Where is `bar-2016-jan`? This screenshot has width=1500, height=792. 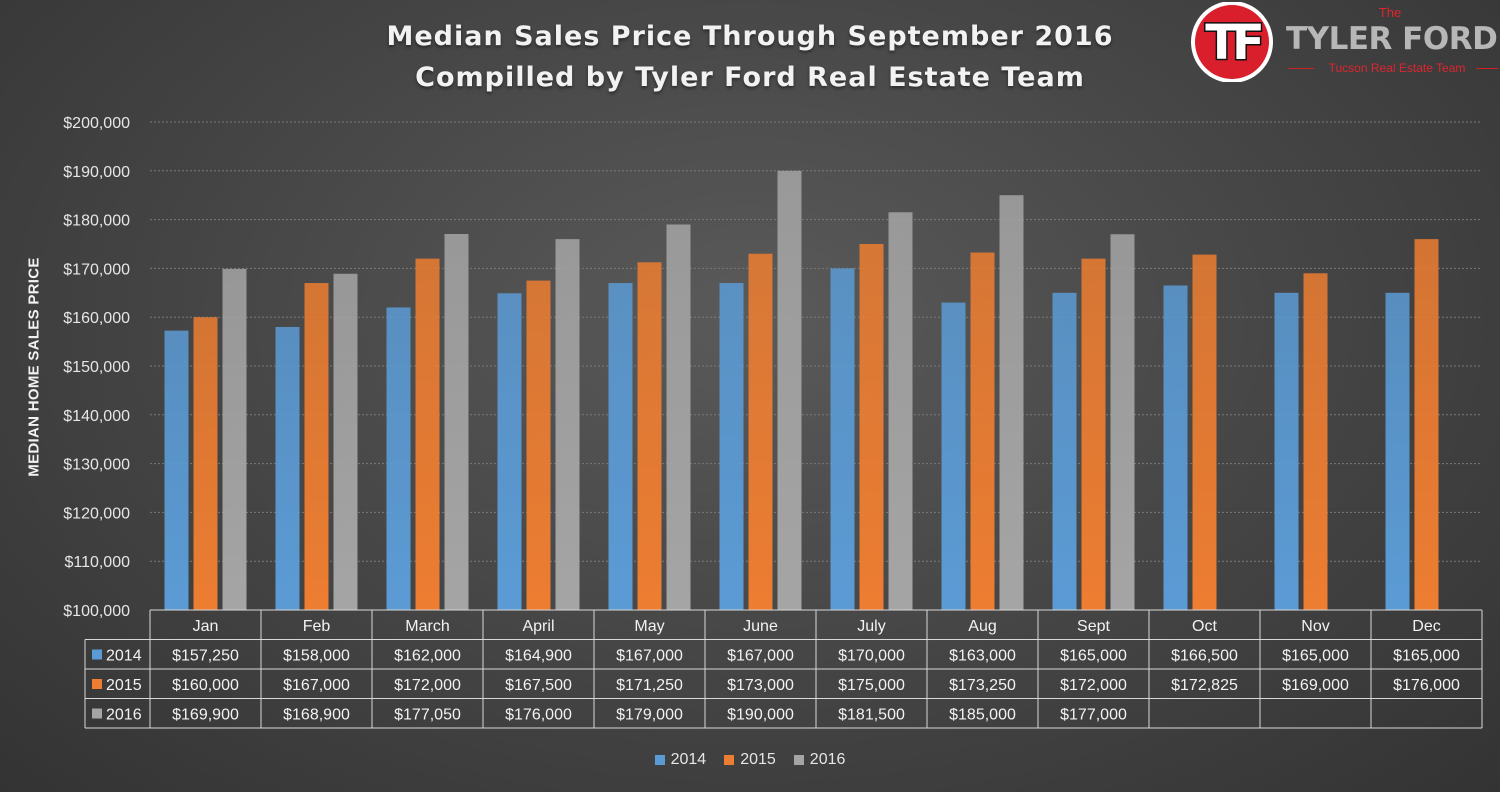
bar-2016-jan is located at coordinates (234, 439).